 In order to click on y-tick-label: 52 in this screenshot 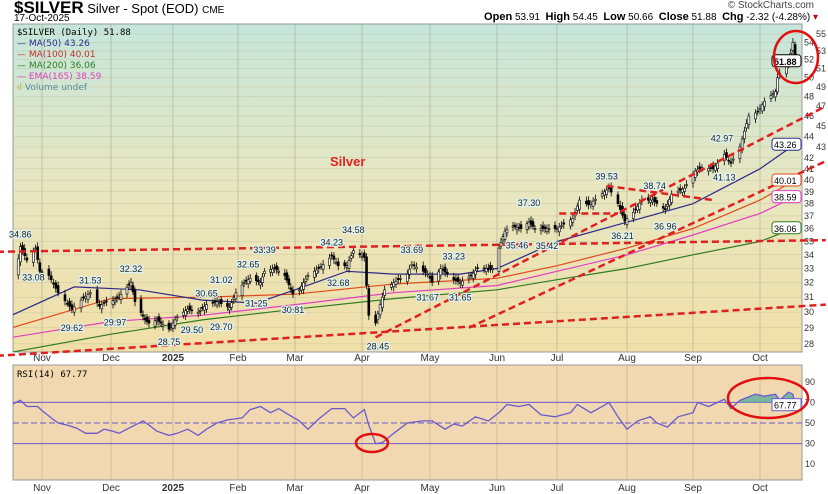, I will do `click(809, 60)`.